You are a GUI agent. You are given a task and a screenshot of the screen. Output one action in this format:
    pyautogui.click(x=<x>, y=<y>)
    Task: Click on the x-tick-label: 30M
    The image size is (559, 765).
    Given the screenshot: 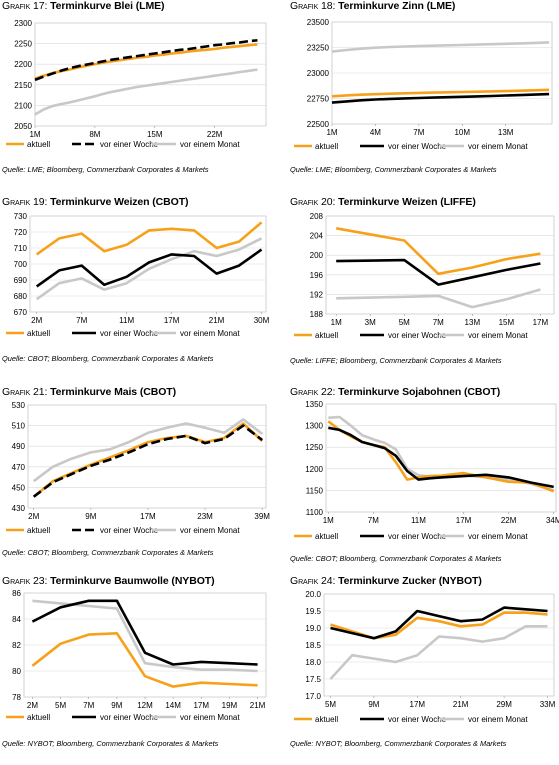 What is the action you would take?
    pyautogui.click(x=262, y=320)
    